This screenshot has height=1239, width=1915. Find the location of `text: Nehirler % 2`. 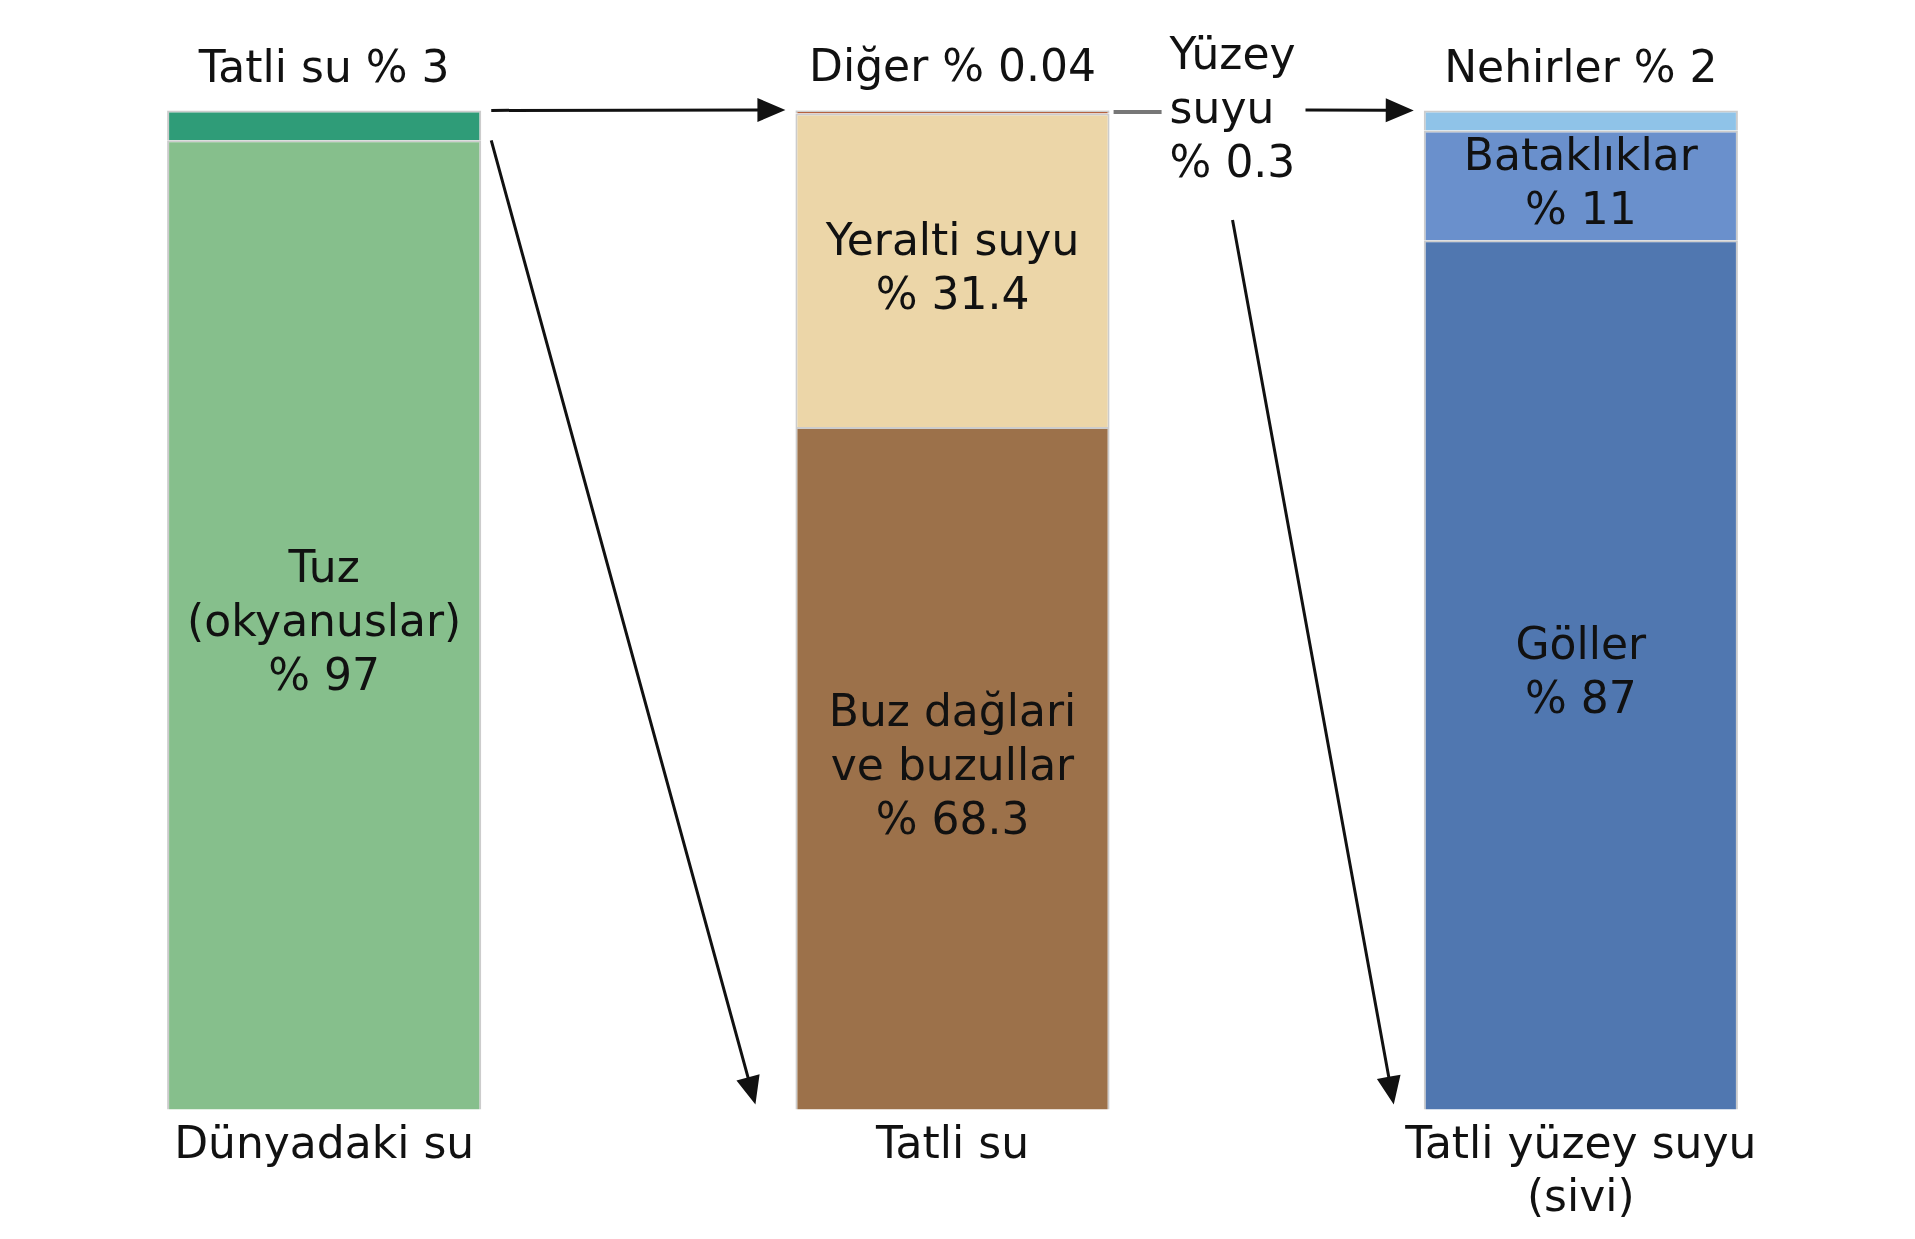

text: Nehirler % 2 is located at coordinates (1581, 66).